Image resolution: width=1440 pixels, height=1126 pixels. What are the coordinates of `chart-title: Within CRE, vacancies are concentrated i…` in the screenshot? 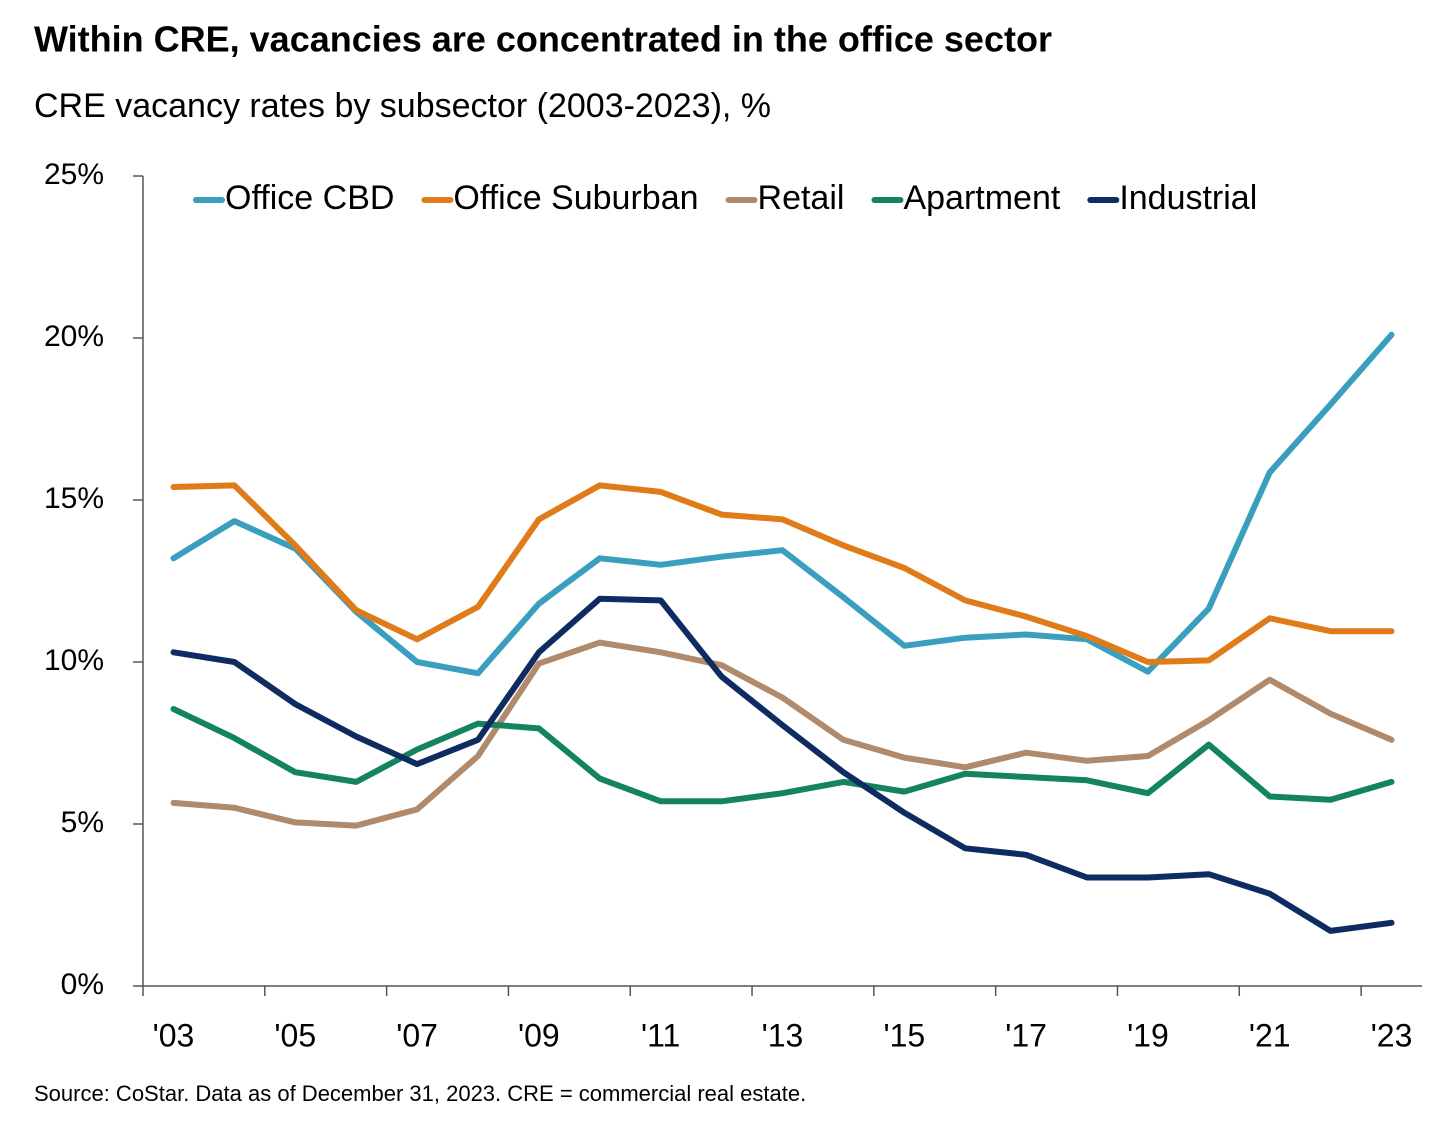 It's located at (543, 39).